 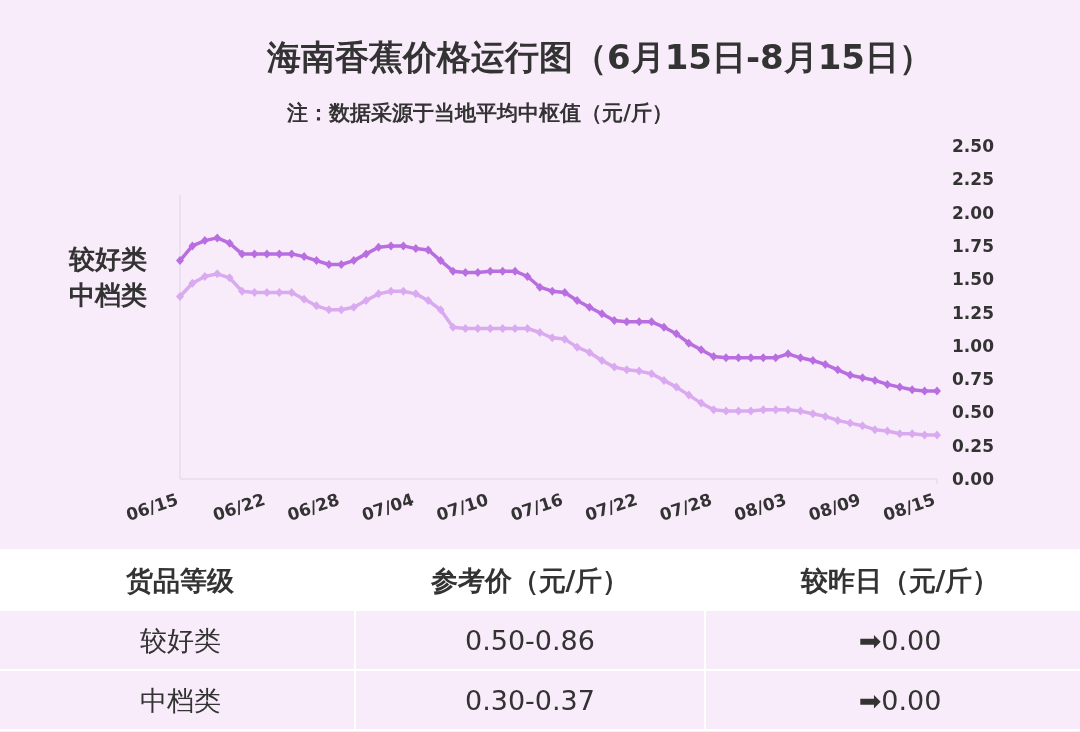 What do you see at coordinates (835, 507) in the screenshot?
I see `x-tick-label: 08/09` at bounding box center [835, 507].